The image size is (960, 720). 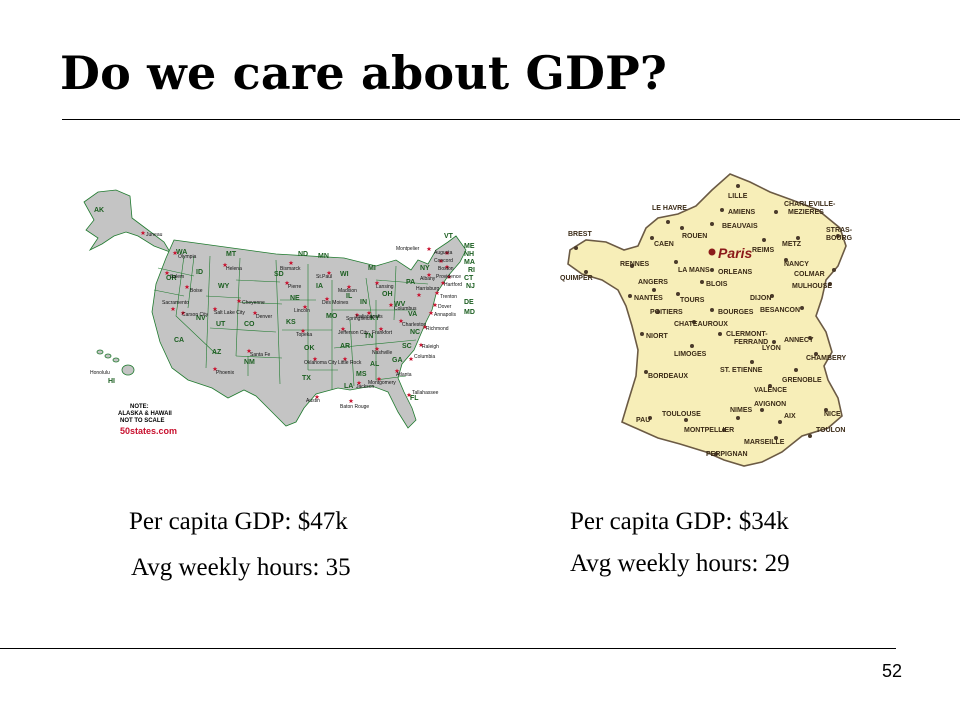 I want to click on label-providence: Providence, so click(x=448, y=277).